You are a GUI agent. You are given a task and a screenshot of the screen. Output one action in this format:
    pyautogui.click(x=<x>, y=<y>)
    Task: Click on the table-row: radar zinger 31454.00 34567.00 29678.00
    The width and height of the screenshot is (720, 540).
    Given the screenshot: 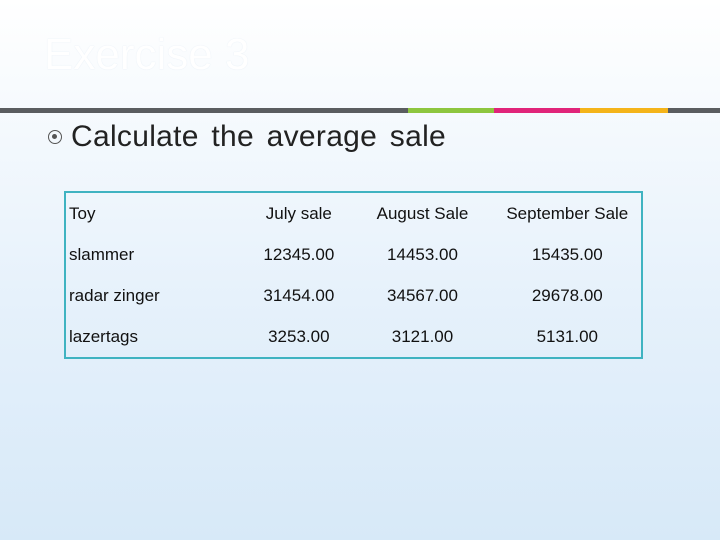 What is the action you would take?
    pyautogui.click(x=353, y=295)
    